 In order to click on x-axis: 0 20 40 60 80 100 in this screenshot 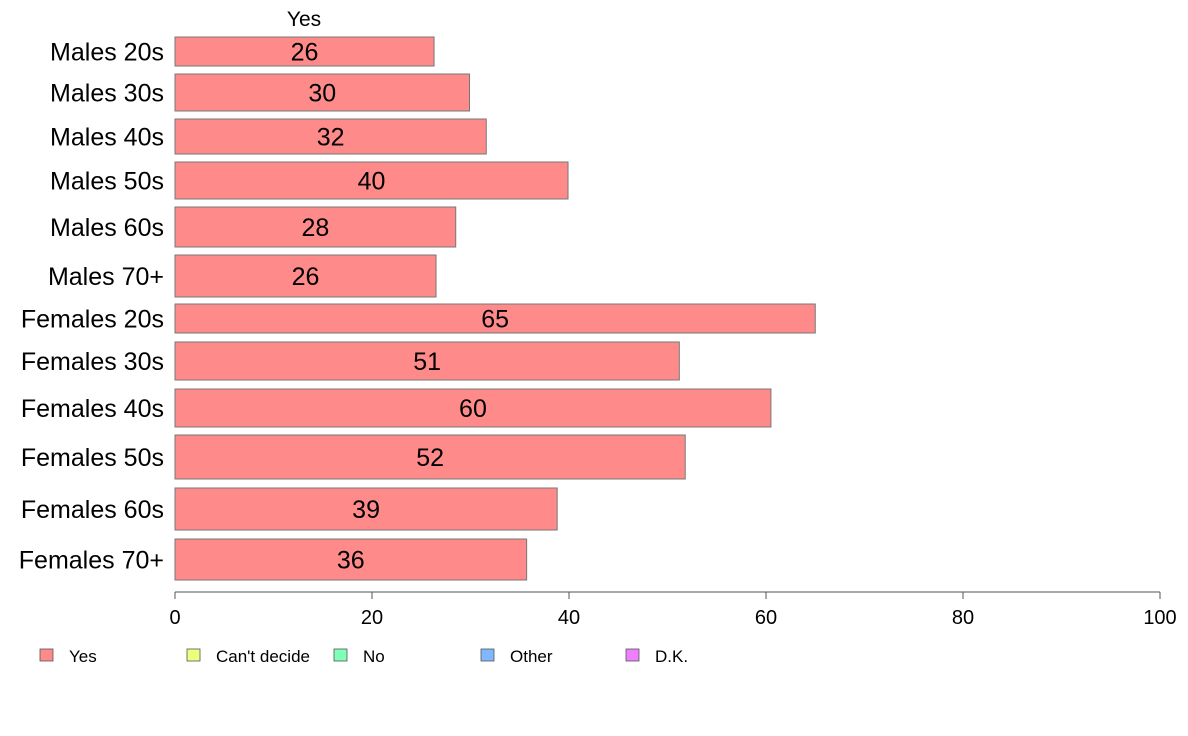, I will do `click(673, 610)`.